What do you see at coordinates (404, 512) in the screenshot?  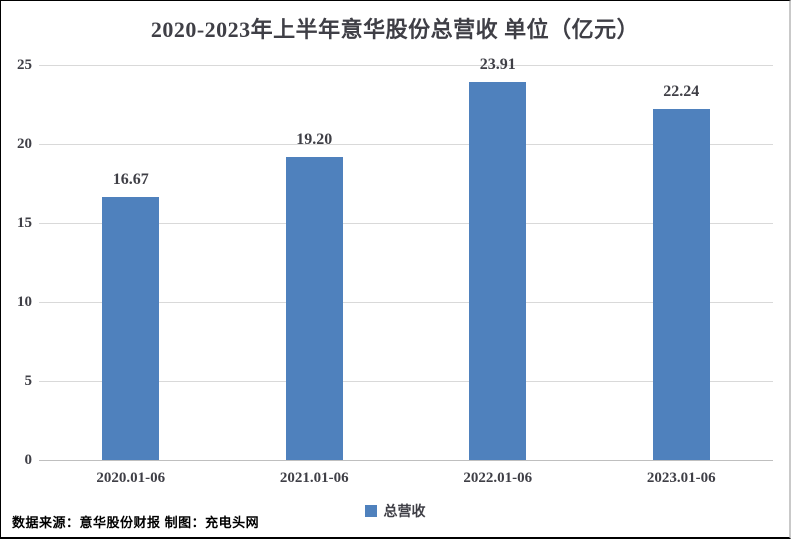 I see `legend-label: 总营收` at bounding box center [404, 512].